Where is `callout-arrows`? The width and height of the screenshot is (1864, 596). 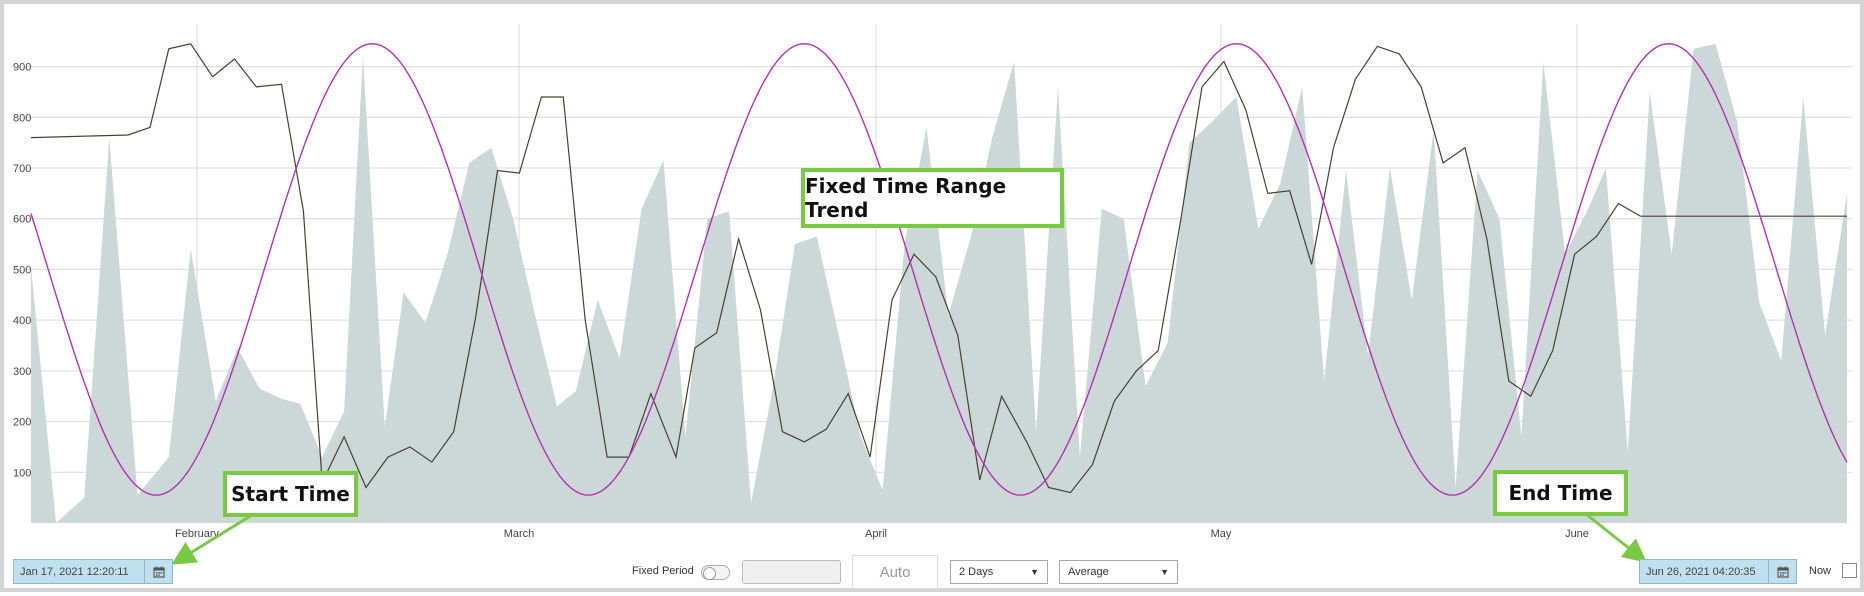 callout-arrows is located at coordinates (909, 538).